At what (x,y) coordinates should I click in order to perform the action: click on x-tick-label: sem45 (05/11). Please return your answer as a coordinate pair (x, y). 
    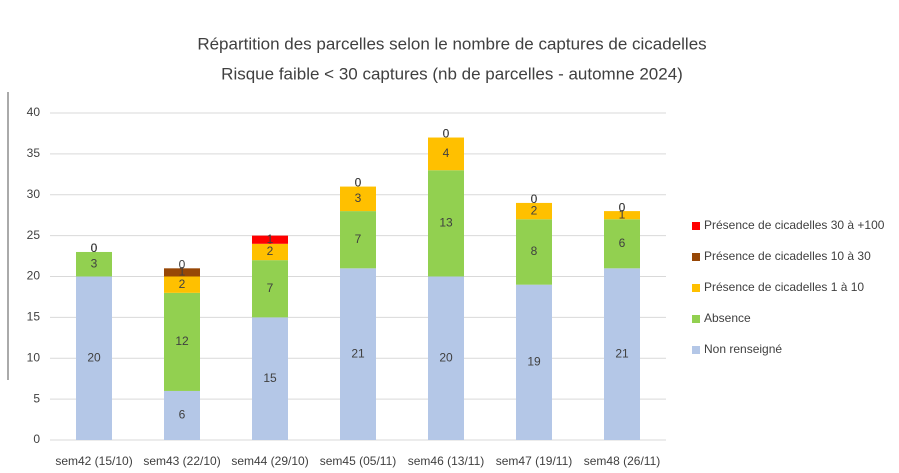
    Looking at the image, I should click on (358, 461).